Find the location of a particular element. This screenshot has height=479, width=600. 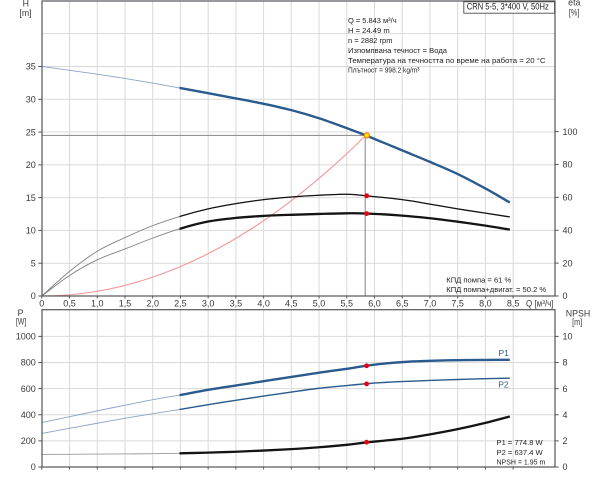

svg-text: 60 is located at coordinates (568, 198).